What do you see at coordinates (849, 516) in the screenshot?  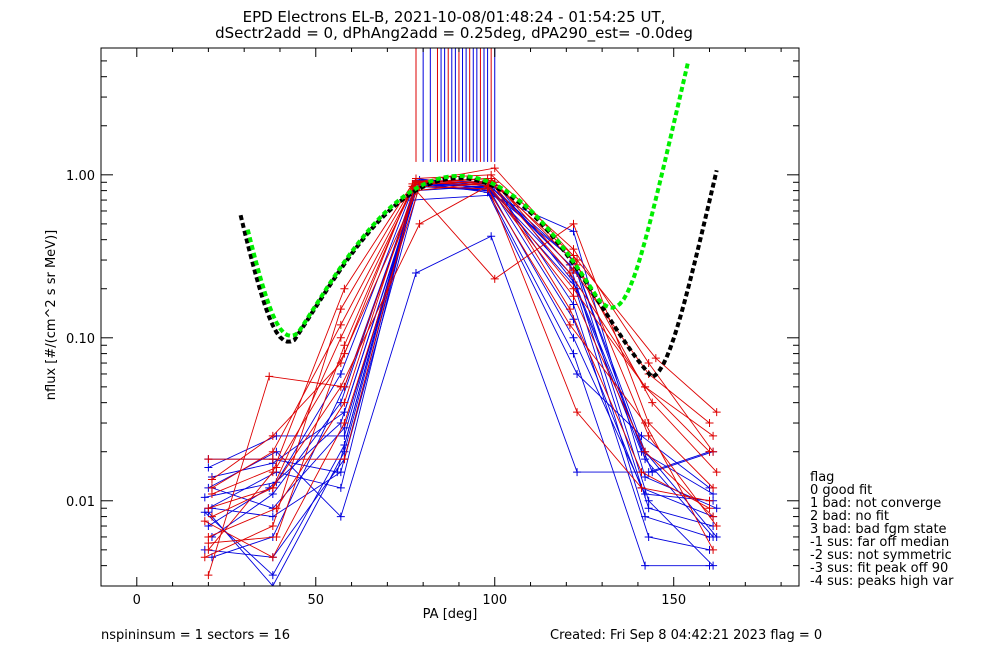 I see `legend-item: 2 bad: no fit` at bounding box center [849, 516].